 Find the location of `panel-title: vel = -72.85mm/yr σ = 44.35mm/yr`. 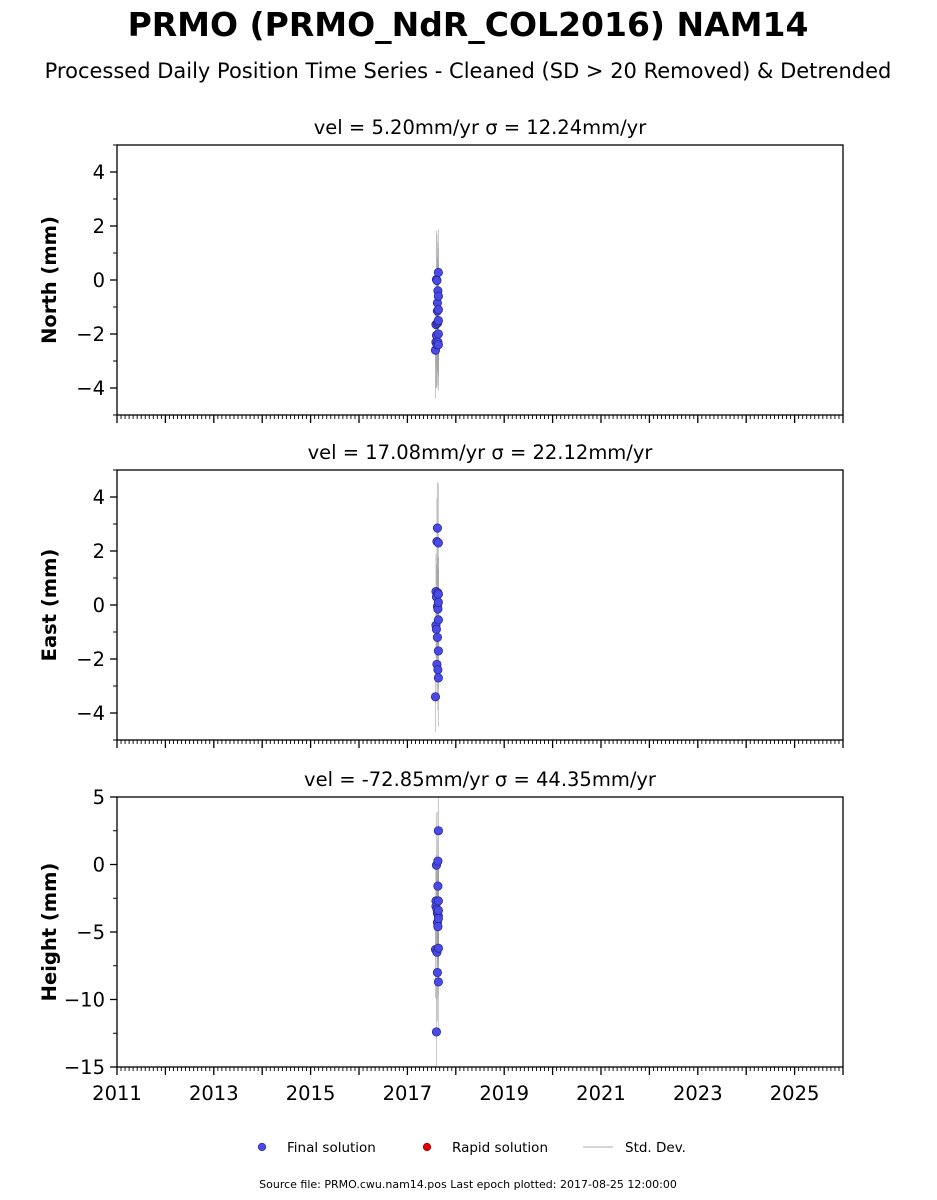

panel-title: vel = -72.85mm/yr σ = 44.35mm/yr is located at coordinates (480, 779).